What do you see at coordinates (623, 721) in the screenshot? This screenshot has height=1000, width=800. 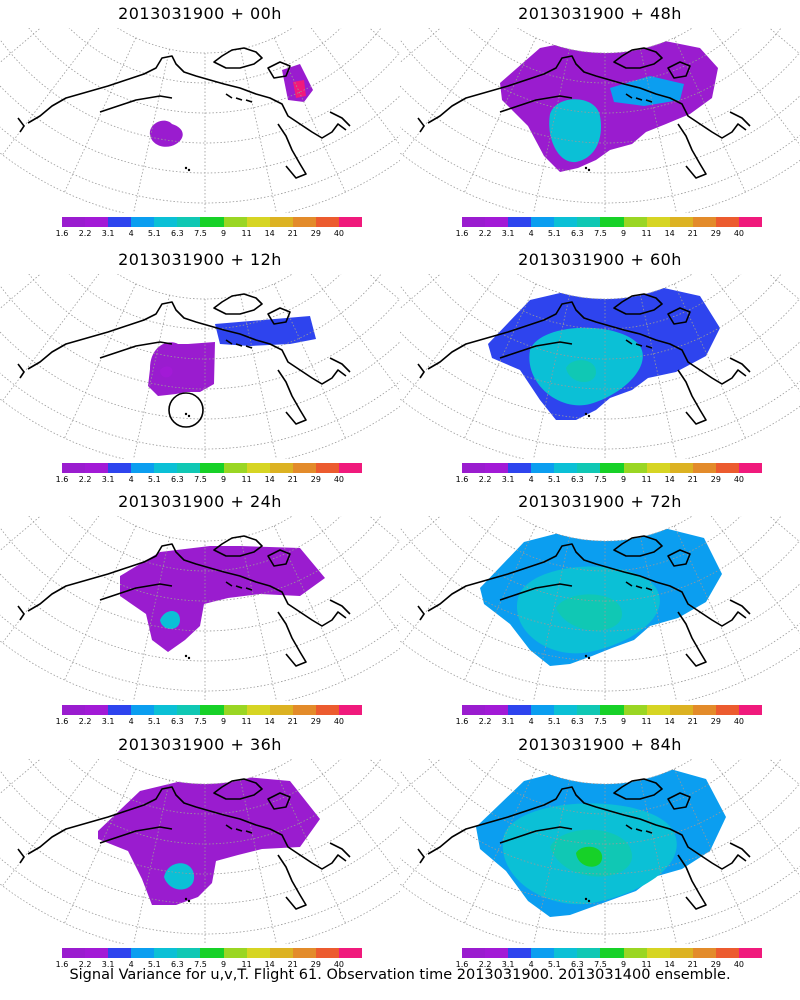 I see `colorbar-label: 9` at bounding box center [623, 721].